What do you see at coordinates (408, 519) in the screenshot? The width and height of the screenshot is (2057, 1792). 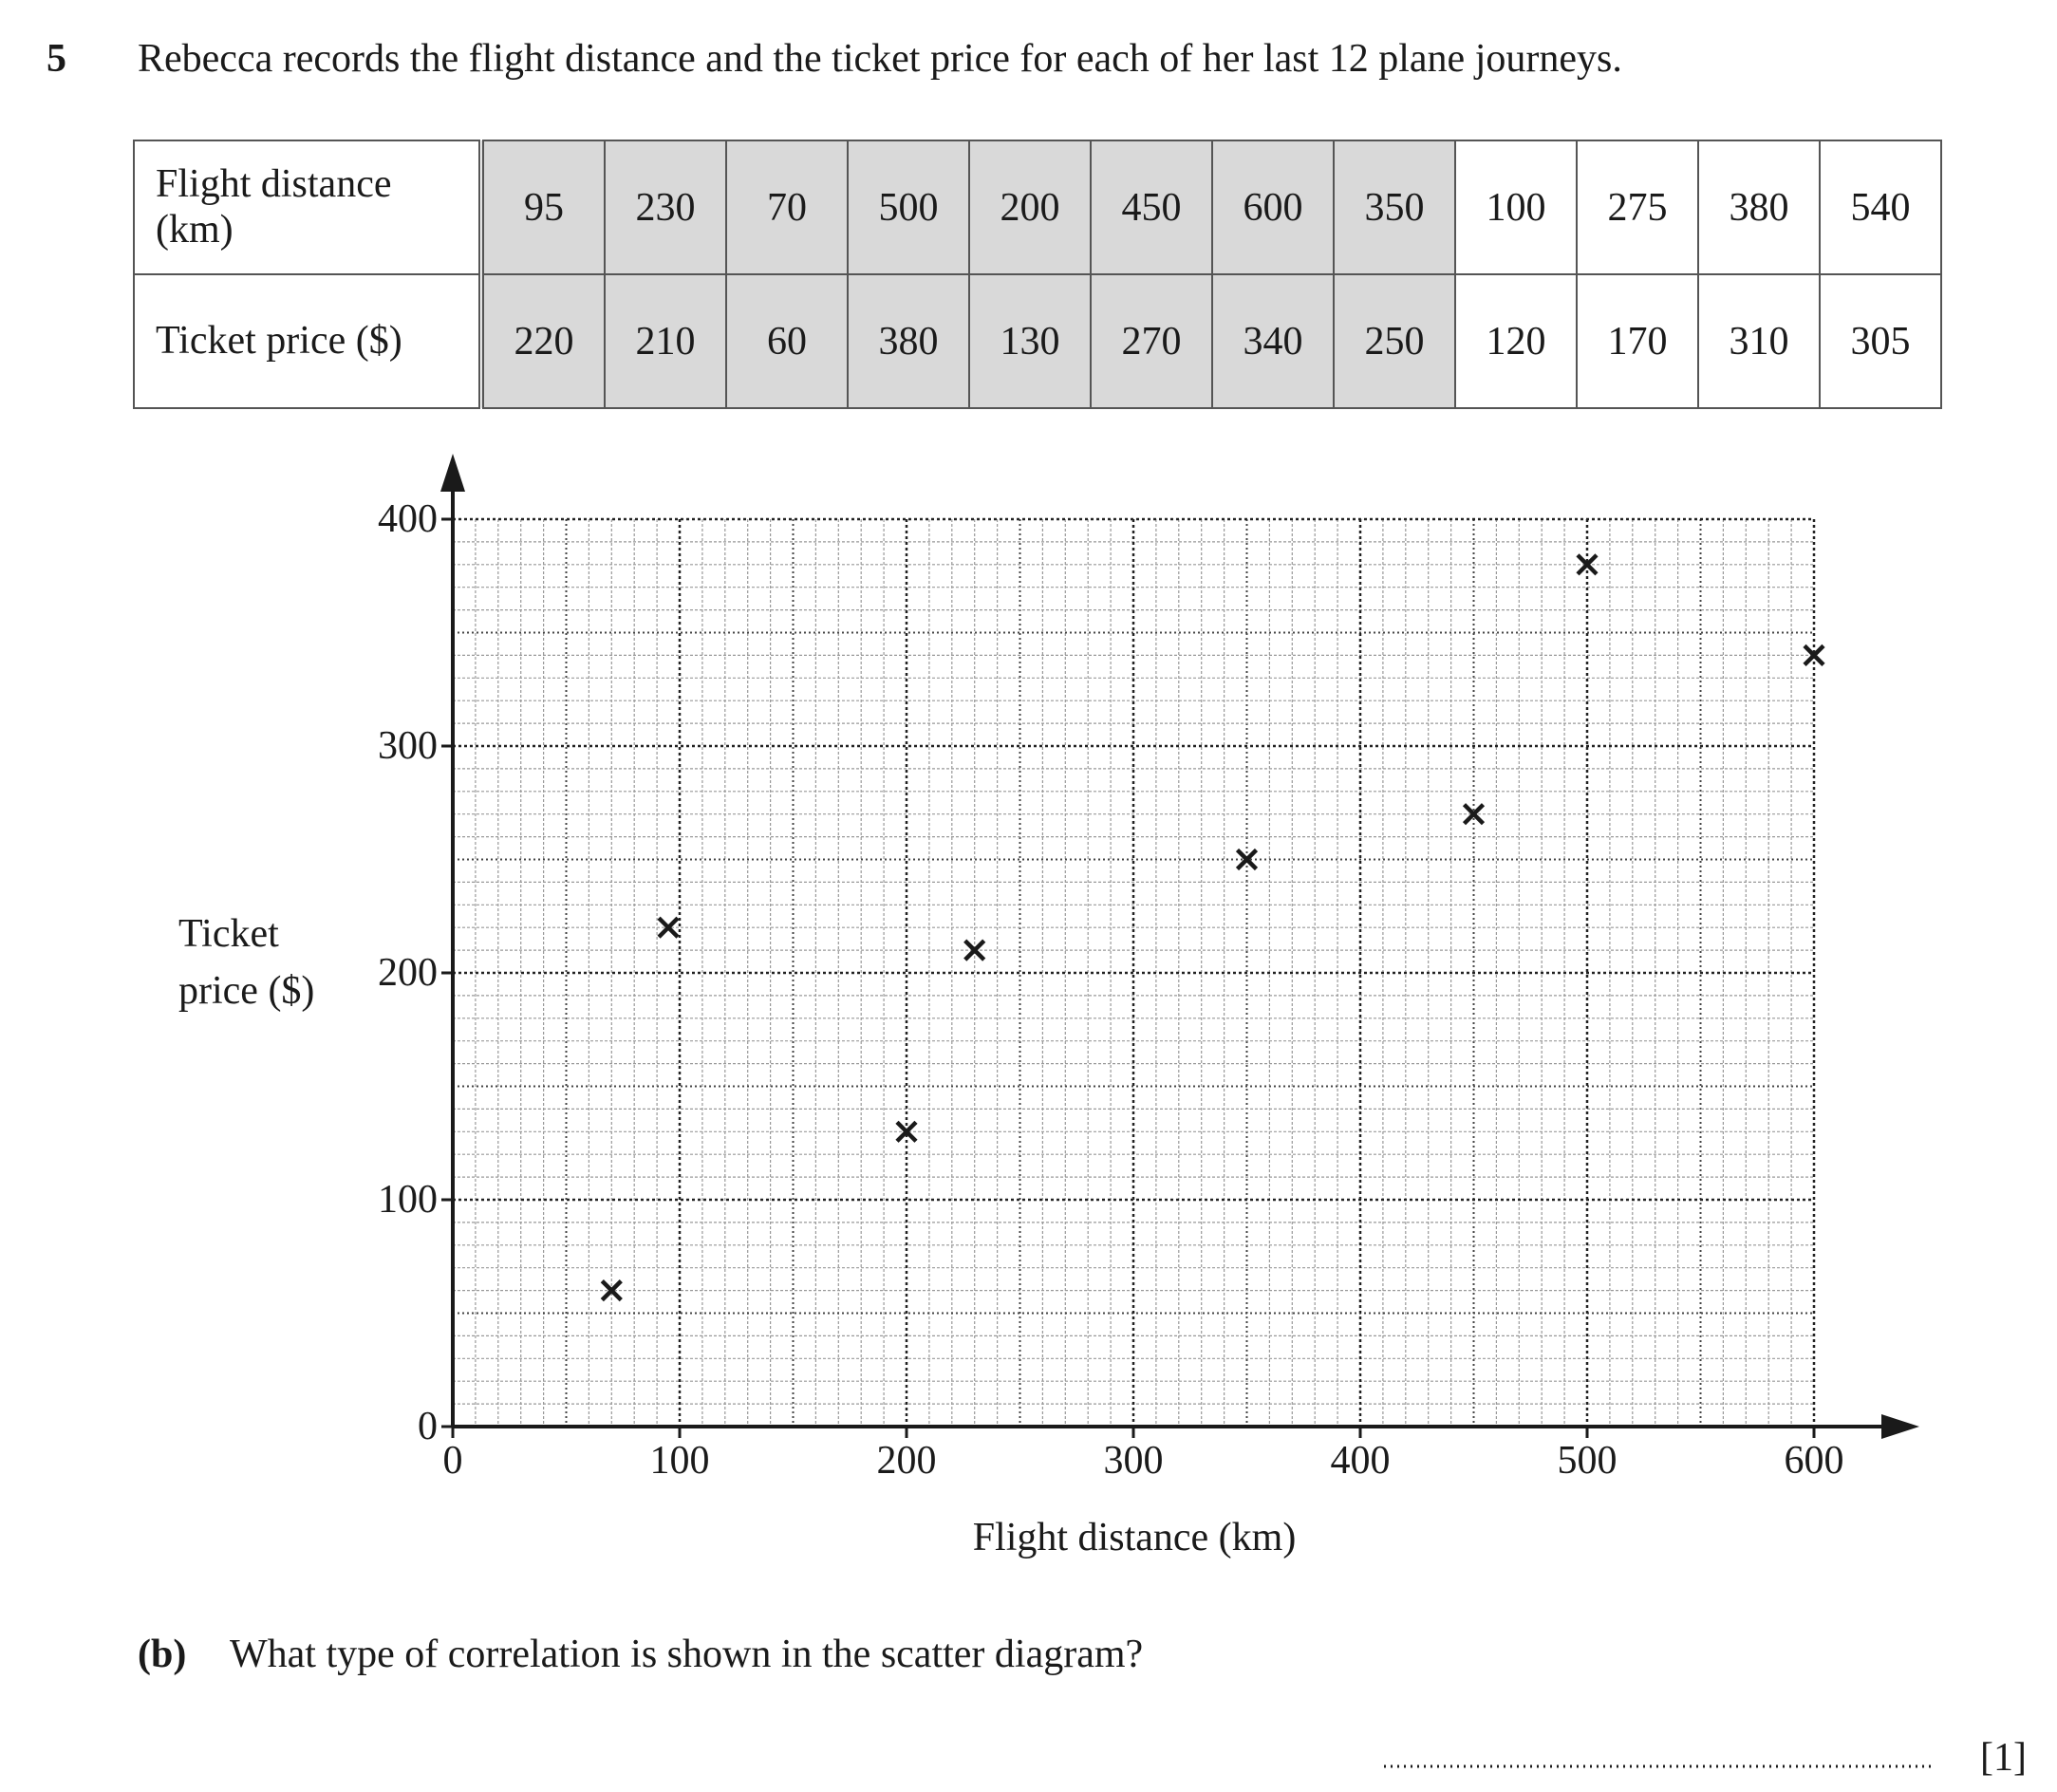 I see `y-tick-label: 400` at bounding box center [408, 519].